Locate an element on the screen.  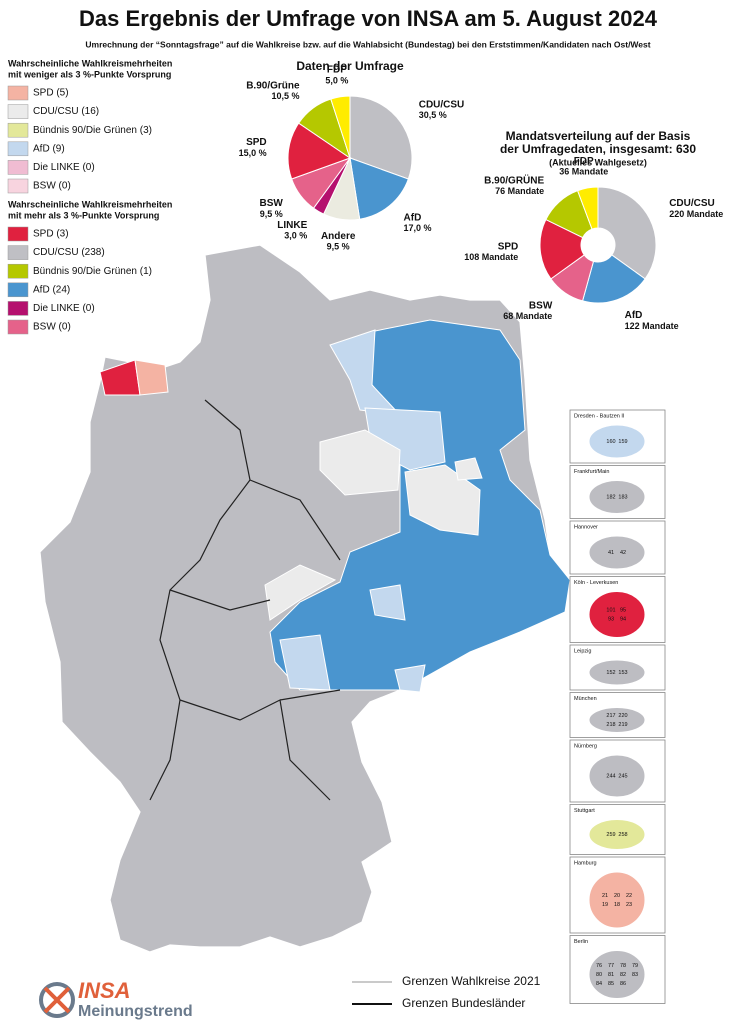
inset-number: 23 is located at coordinates (629, 905).